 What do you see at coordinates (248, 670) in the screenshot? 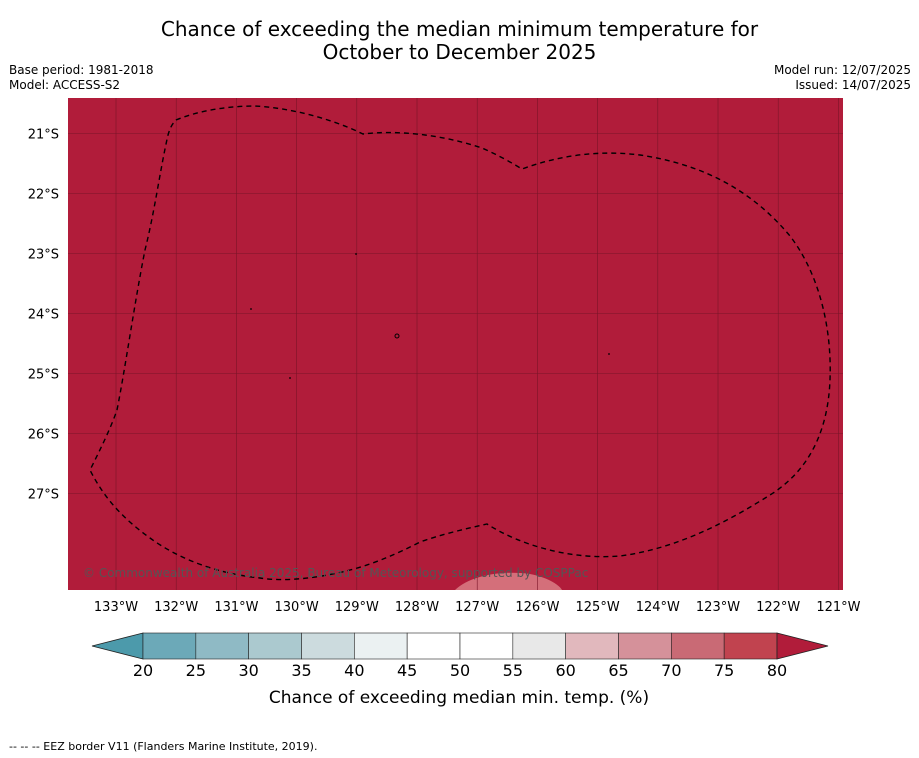
I see `colorbar-tick-label: 30` at bounding box center [248, 670].